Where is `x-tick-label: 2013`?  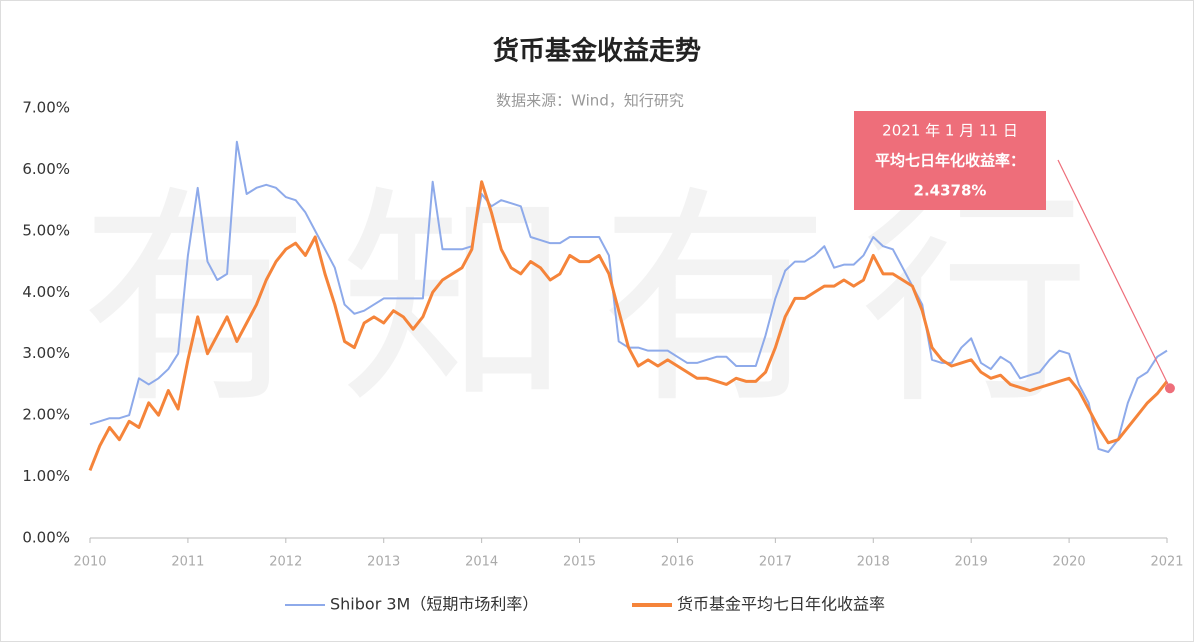
x-tick-label: 2013 is located at coordinates (383, 562).